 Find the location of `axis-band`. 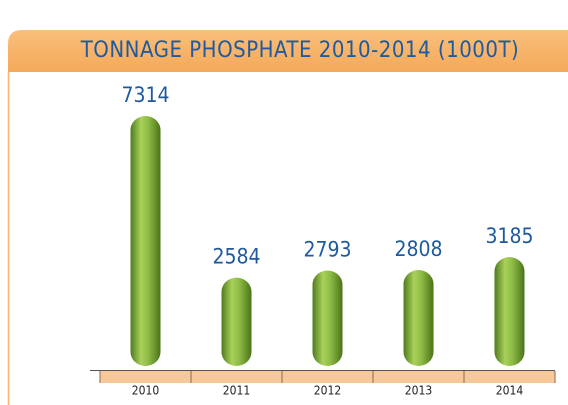

axis-band is located at coordinates (327, 377).